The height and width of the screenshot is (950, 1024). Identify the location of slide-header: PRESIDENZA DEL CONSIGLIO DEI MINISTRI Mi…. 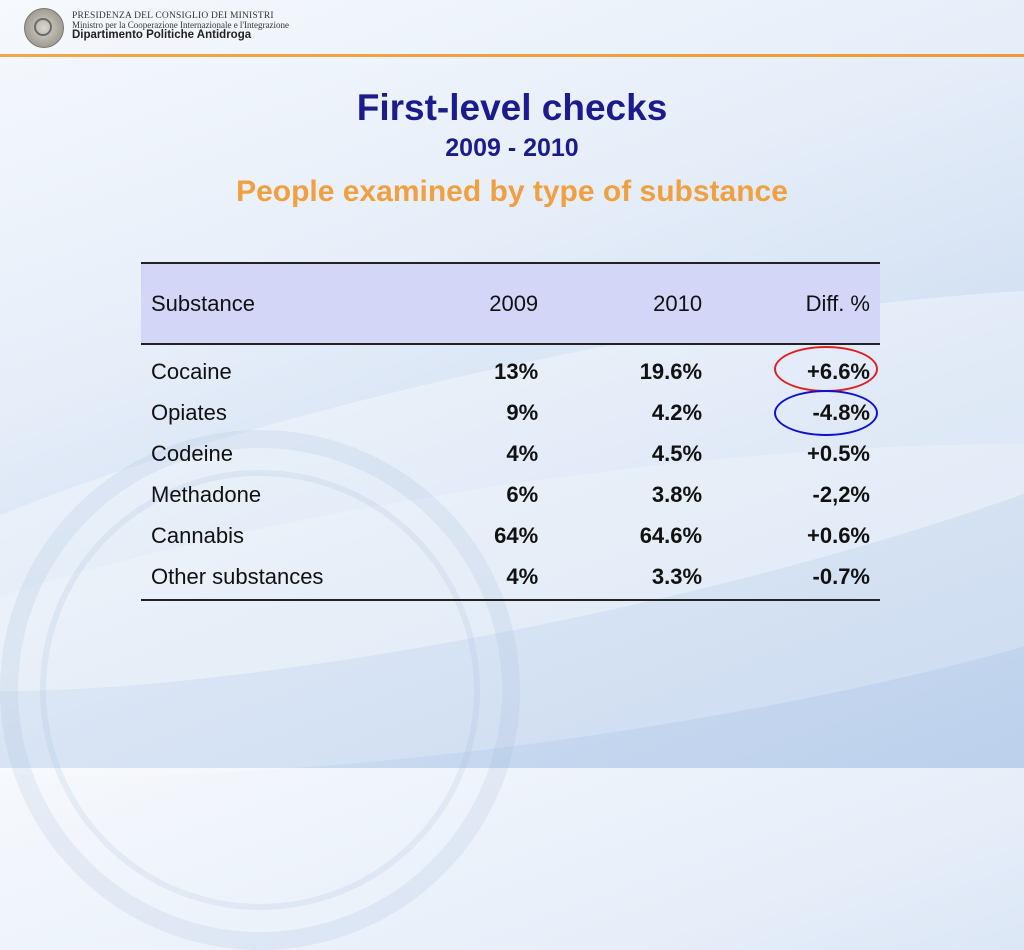
(512, 28).